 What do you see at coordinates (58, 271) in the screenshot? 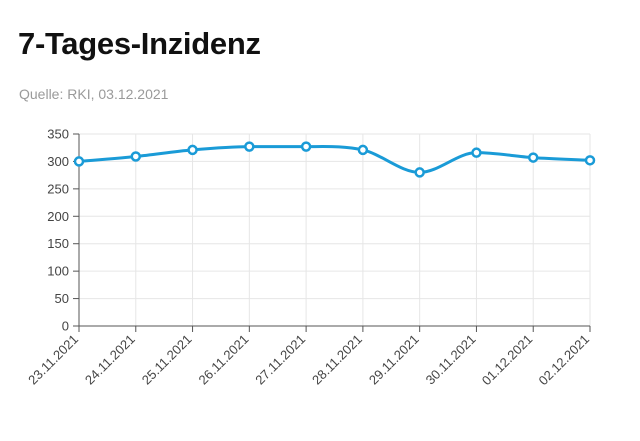
I see `y-tick-label: 100` at bounding box center [58, 271].